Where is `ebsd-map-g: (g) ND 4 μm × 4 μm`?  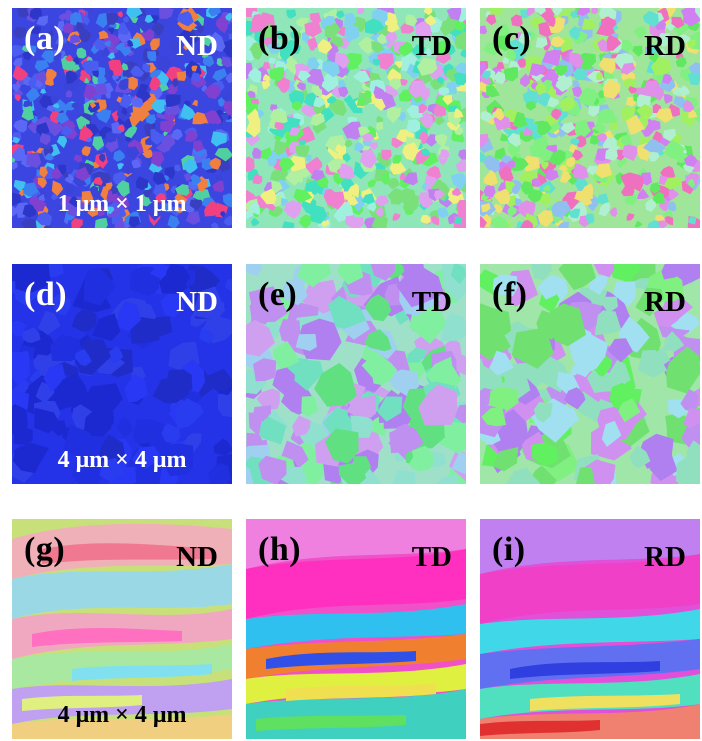
ebsd-map-g: (g) ND 4 μm × 4 μm is located at coordinates (122, 629).